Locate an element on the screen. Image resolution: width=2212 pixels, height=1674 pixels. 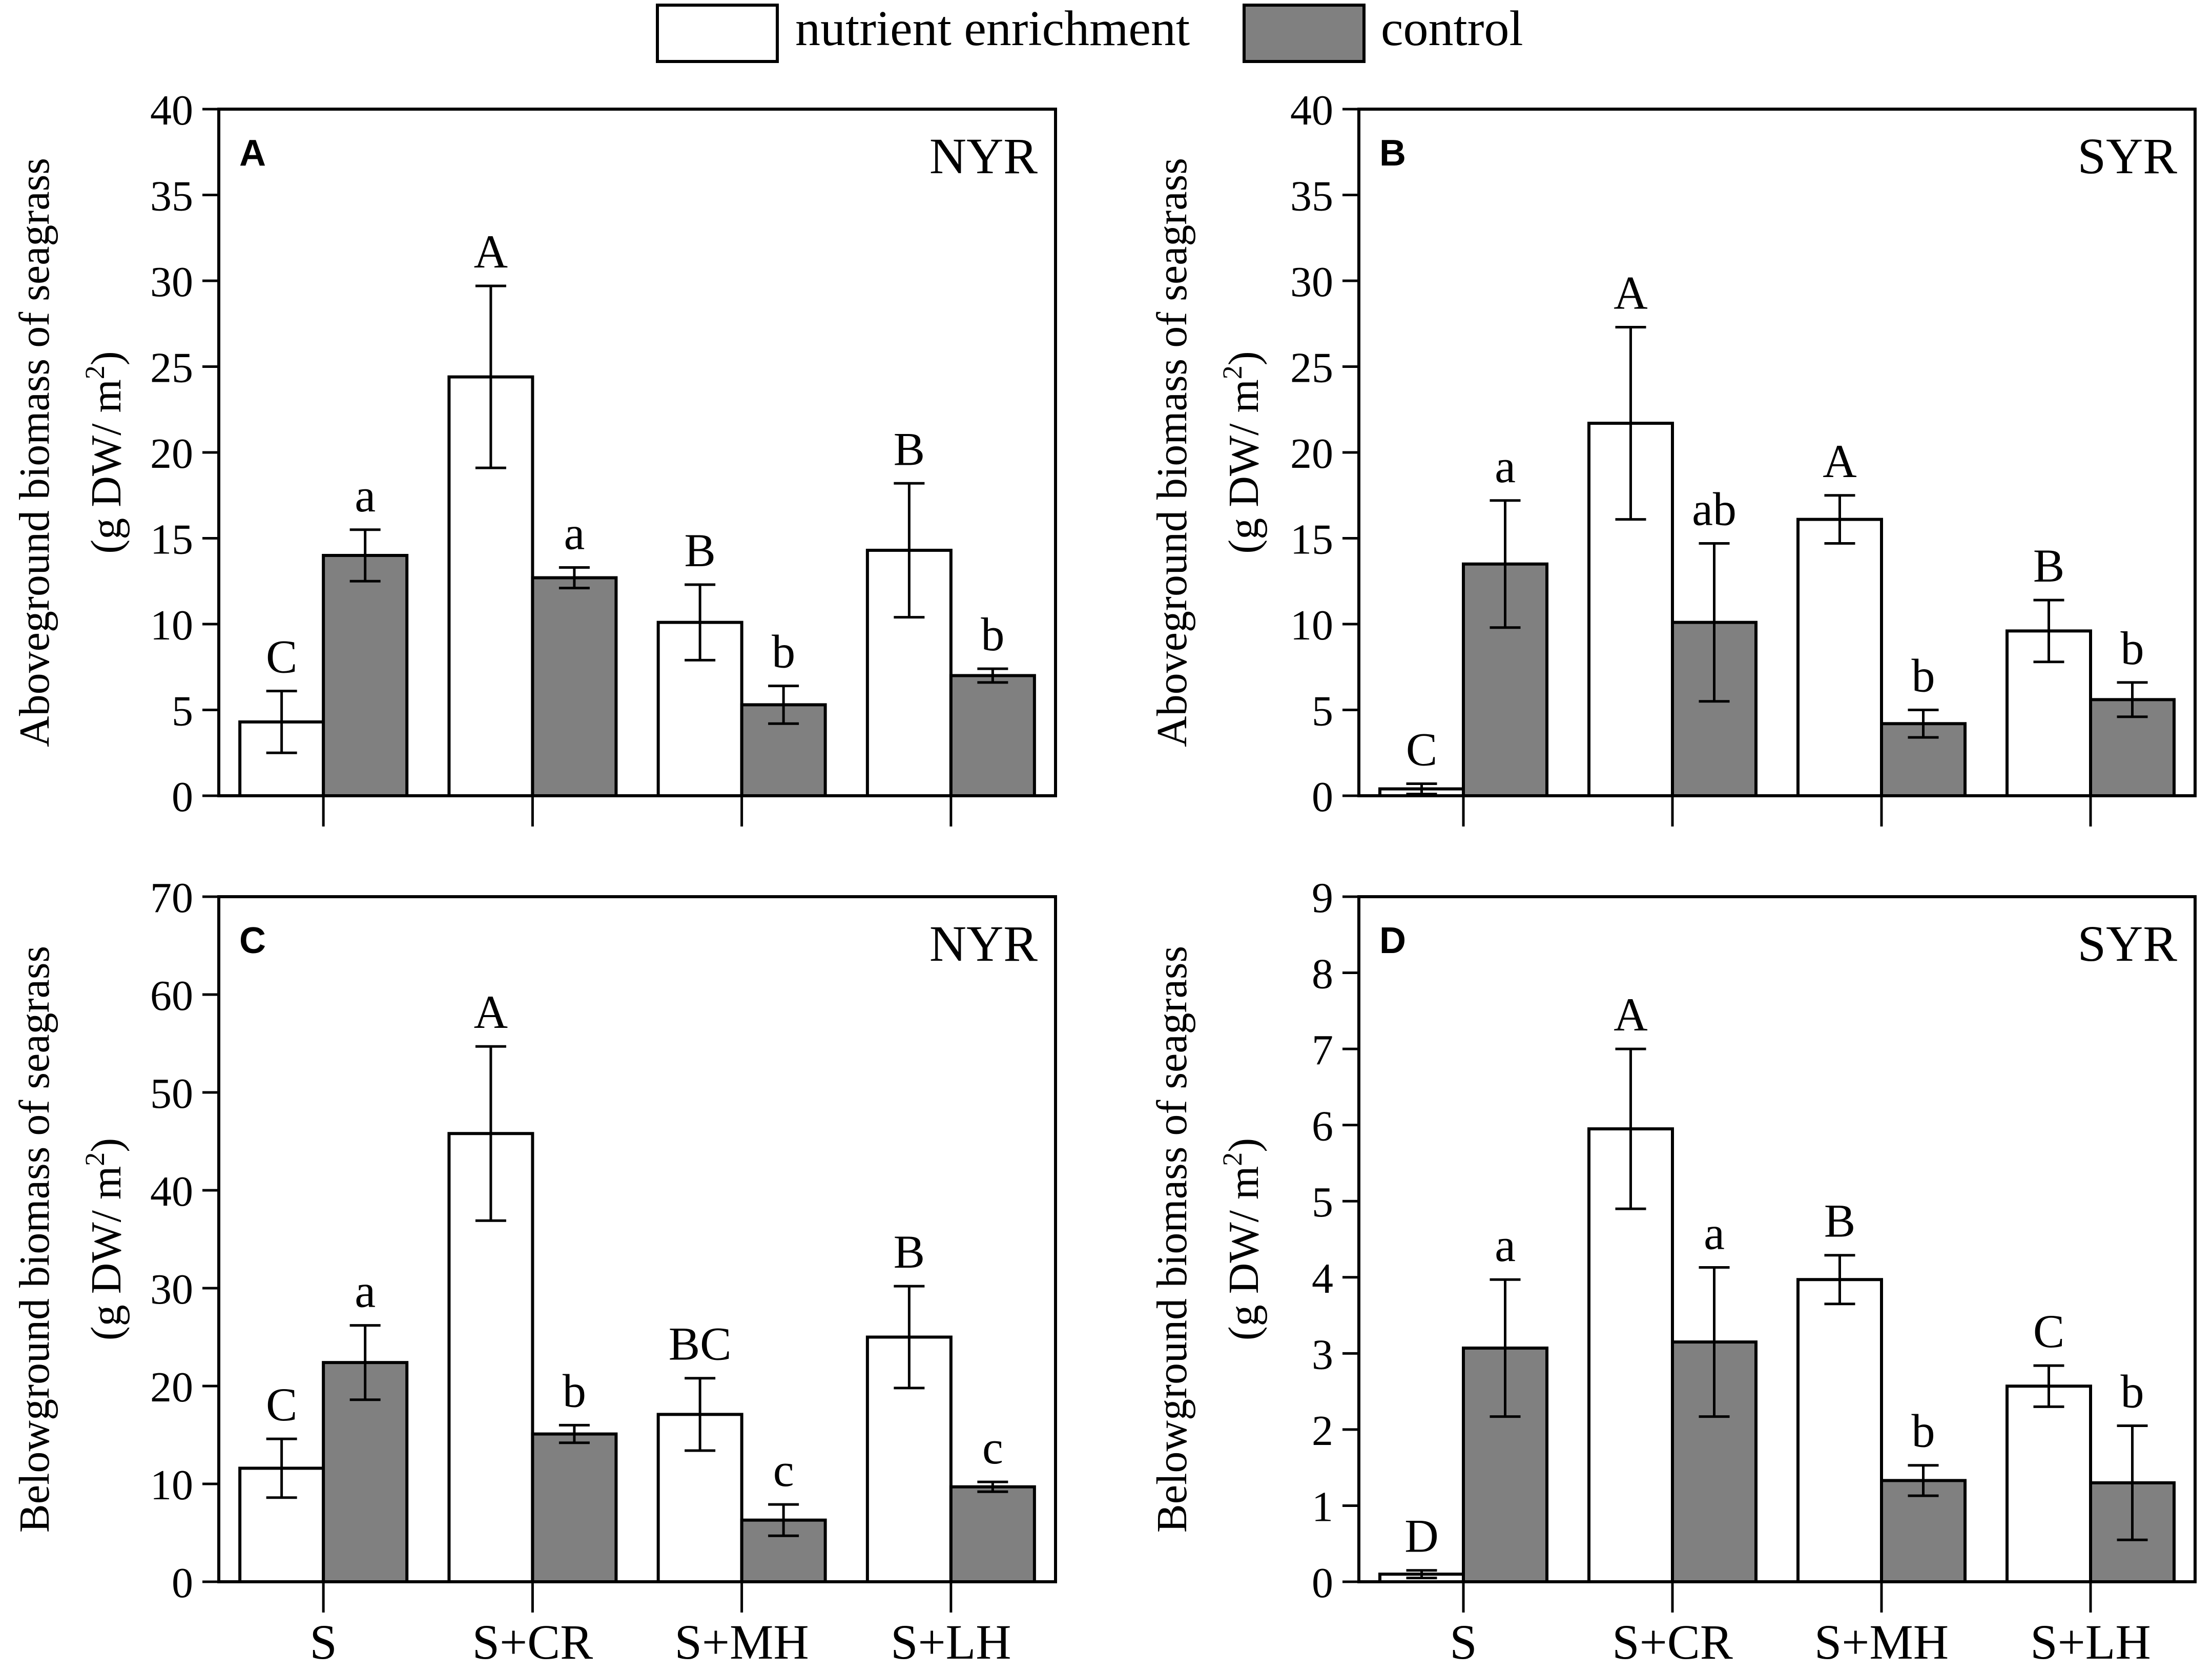
y-tick-label: 2 is located at coordinates (1322, 1431).